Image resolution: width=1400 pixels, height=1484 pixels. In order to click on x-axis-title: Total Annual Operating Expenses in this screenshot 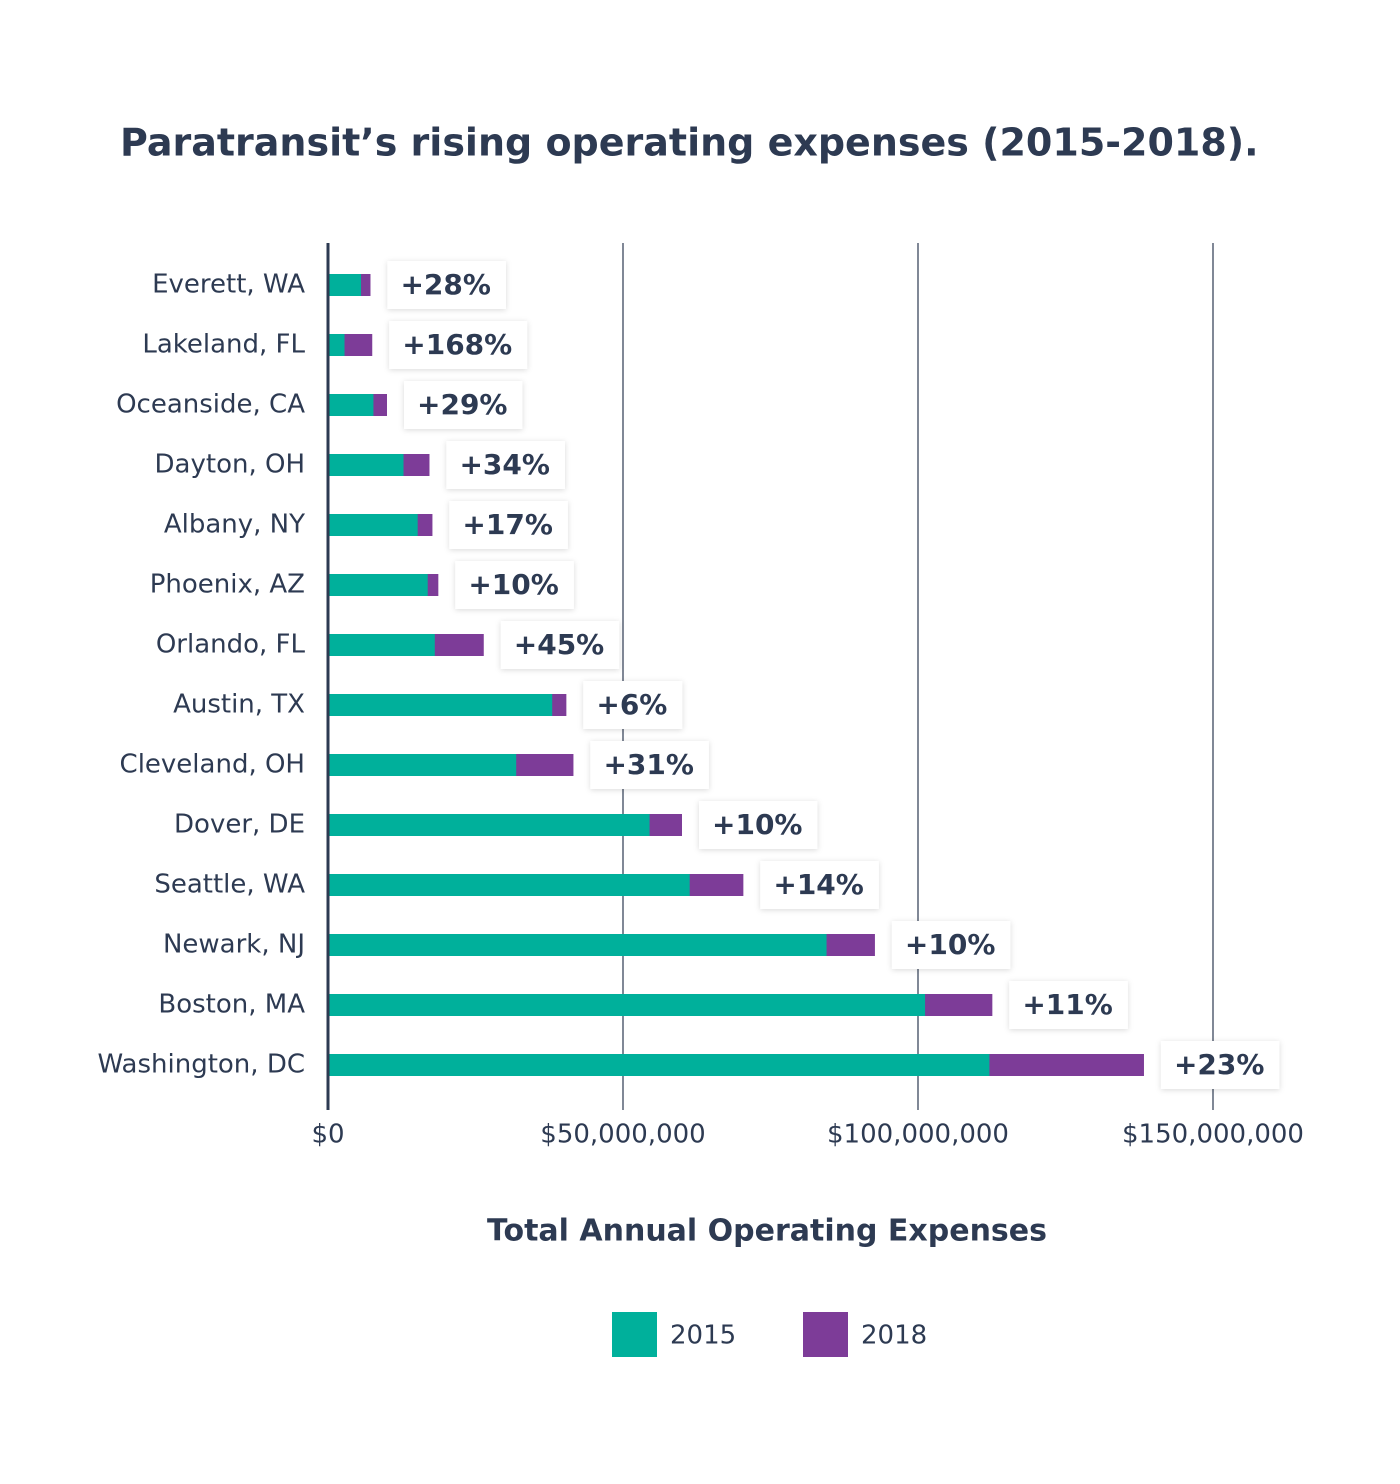, I will do `click(767, 1231)`.